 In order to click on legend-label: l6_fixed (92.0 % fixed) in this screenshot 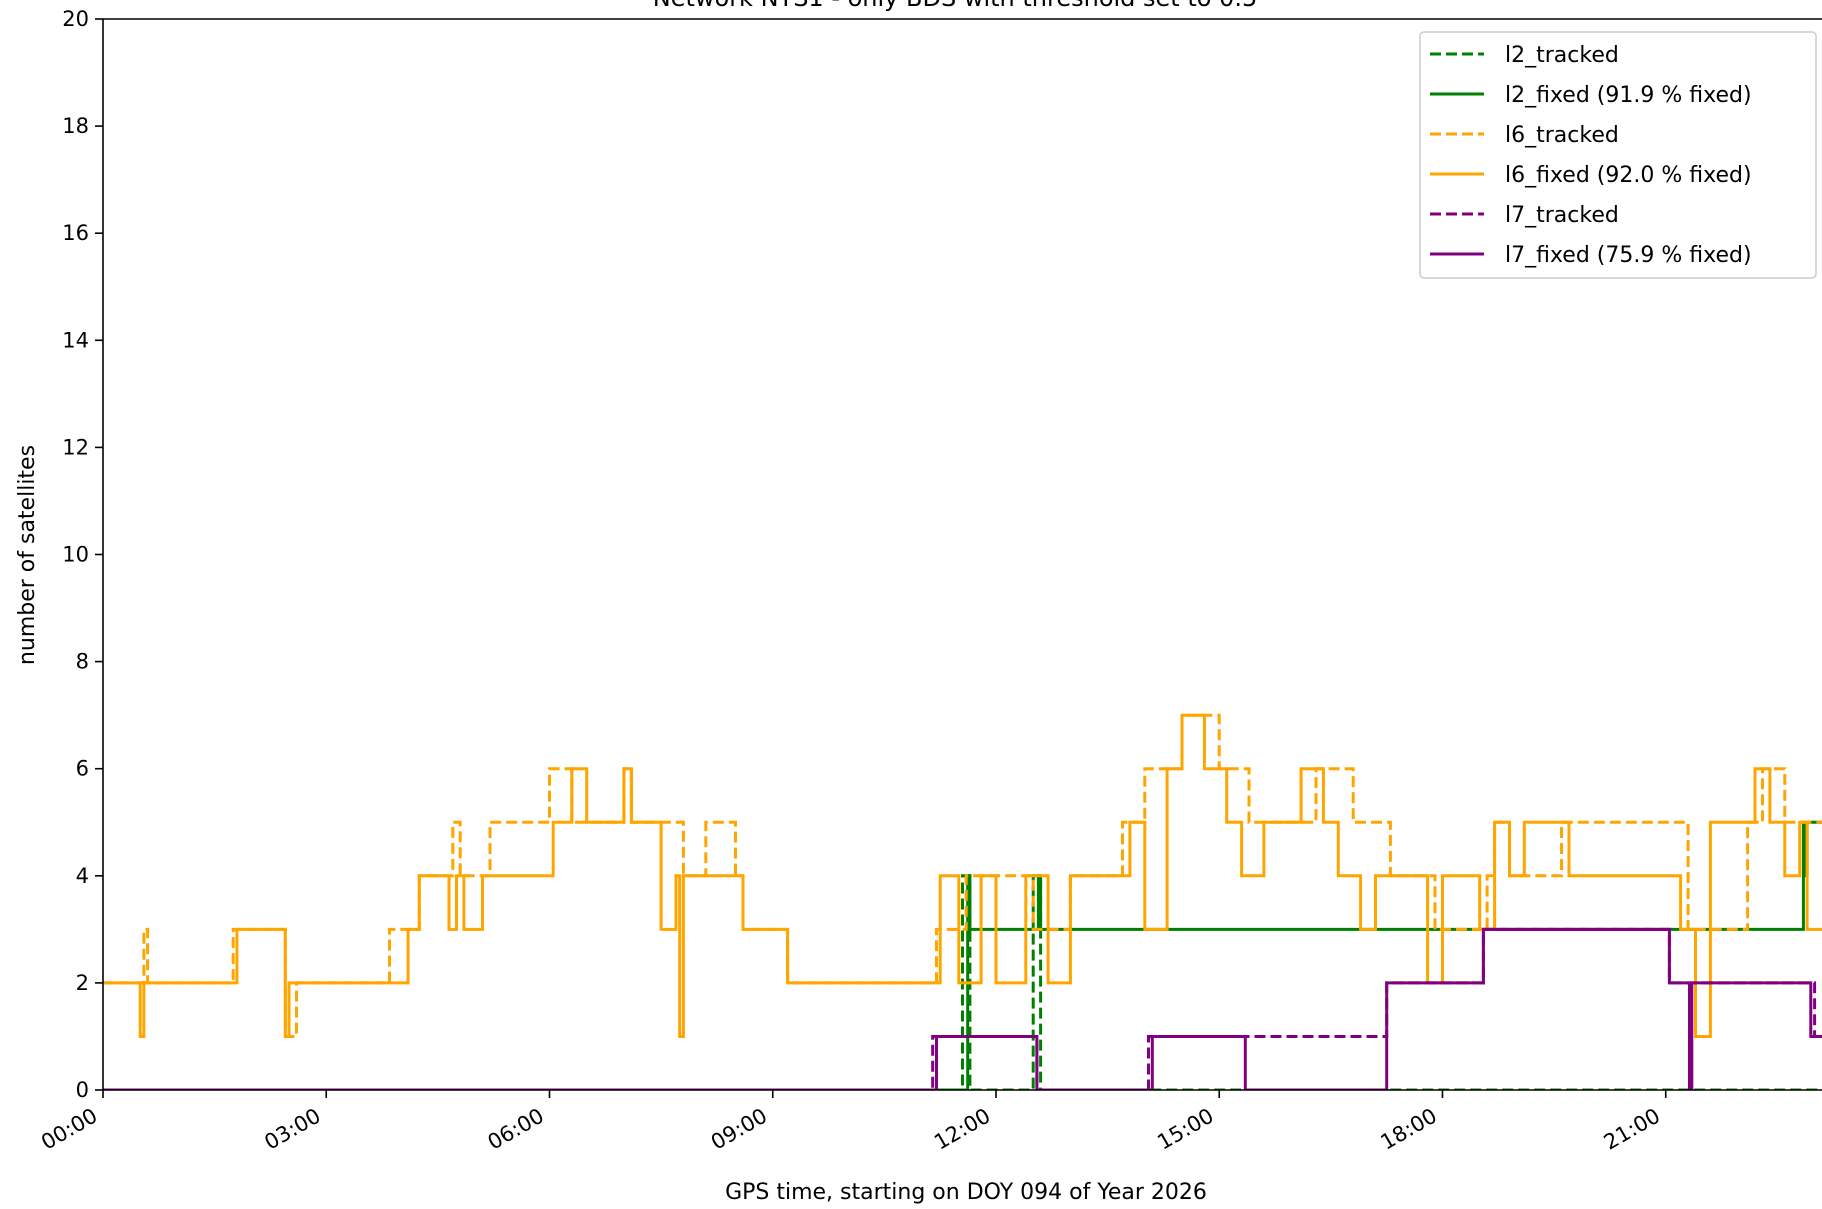, I will do `click(1628, 175)`.